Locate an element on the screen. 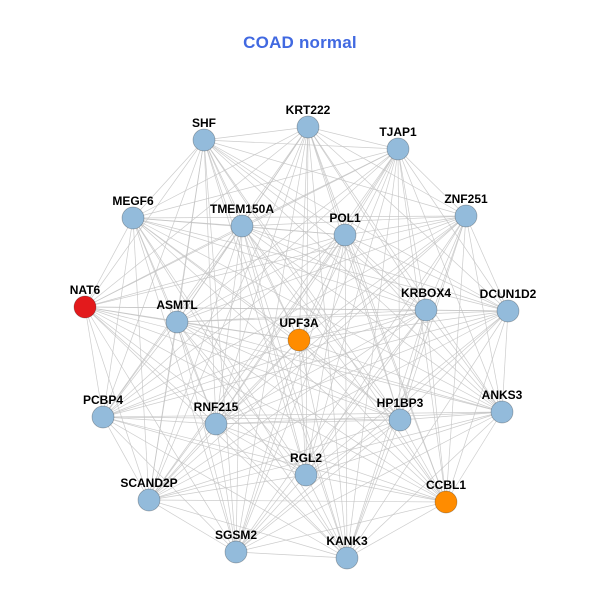 This screenshot has width=600, height=600. edge-RGL2-KANK3 is located at coordinates (326, 516).